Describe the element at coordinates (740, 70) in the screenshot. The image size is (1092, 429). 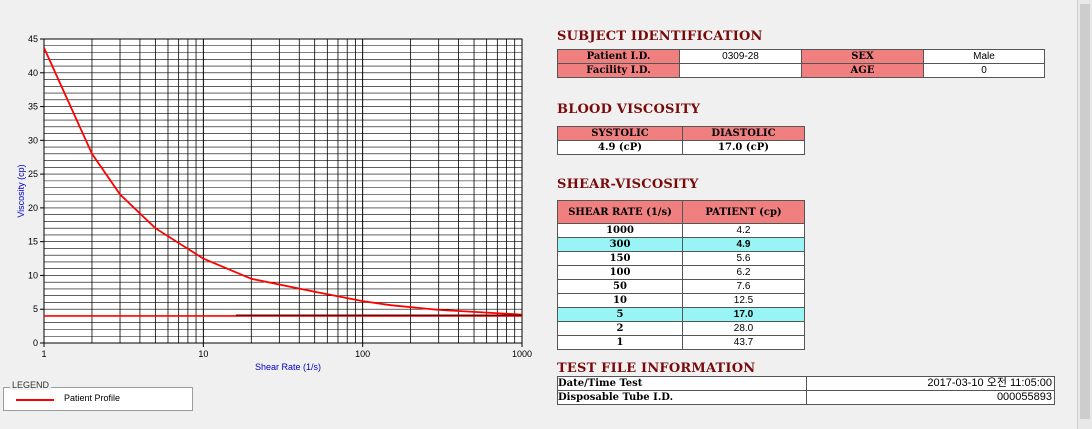
I see `facility-id-value` at that location.